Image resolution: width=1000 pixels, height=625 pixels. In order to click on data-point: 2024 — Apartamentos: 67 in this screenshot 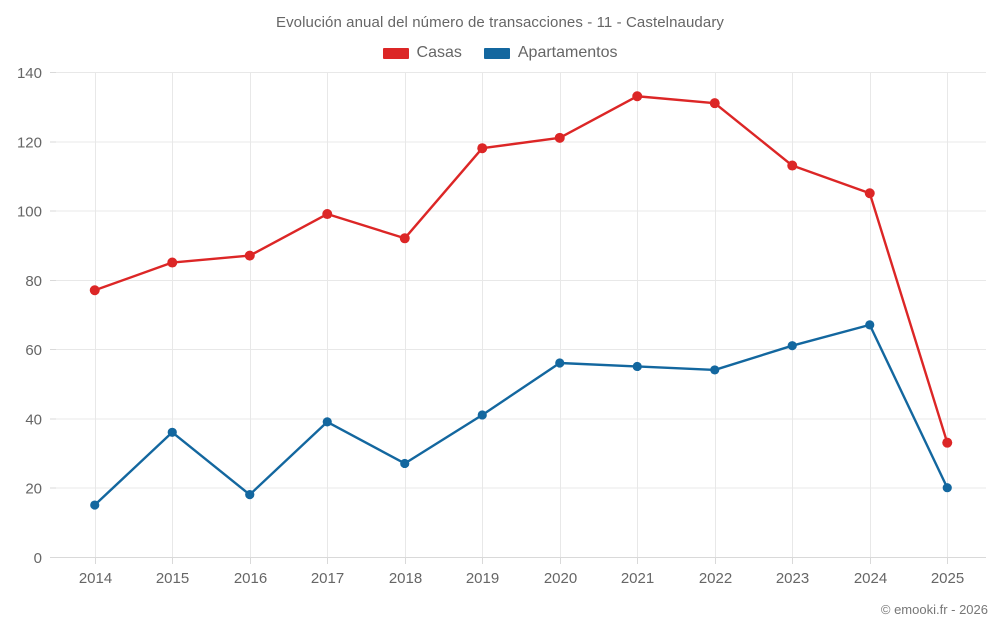, I will do `click(870, 325)`.